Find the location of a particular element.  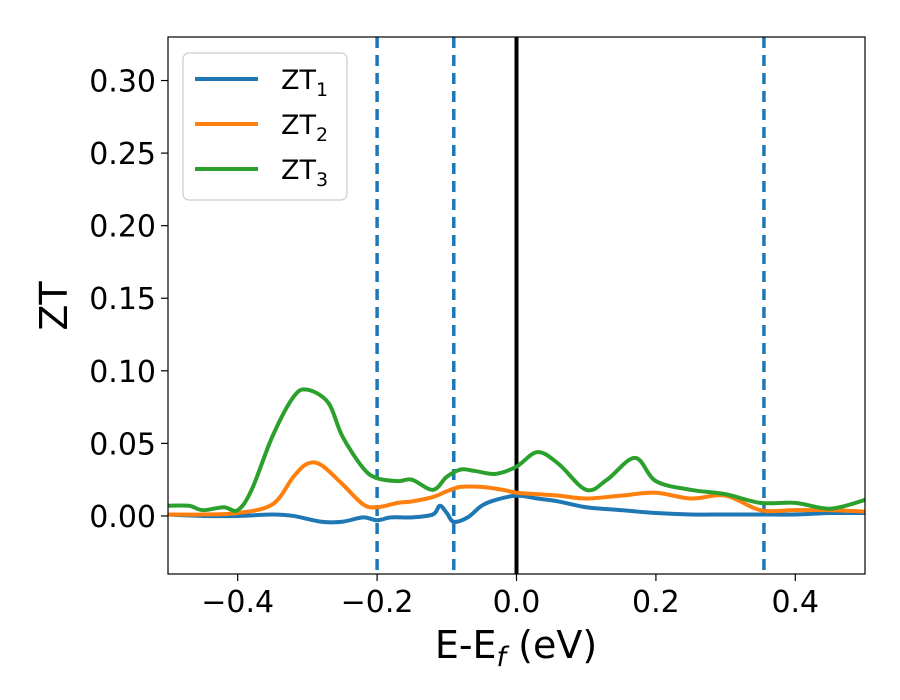

x-tick-label: −0.4 is located at coordinates (237, 602).